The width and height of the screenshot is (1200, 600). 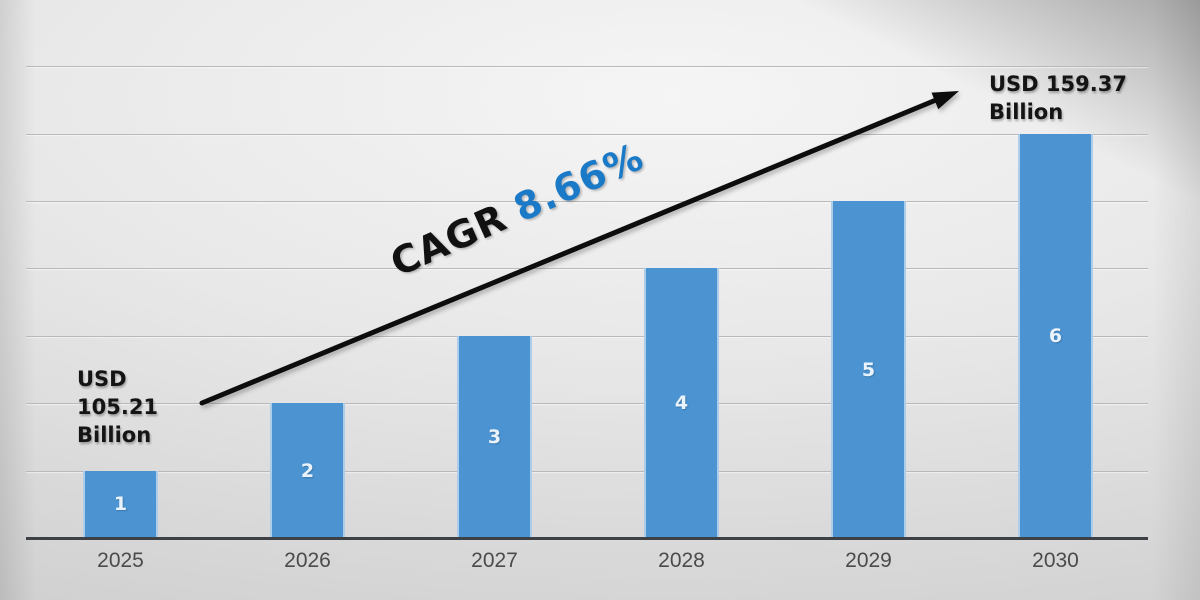 I want to click on x-axis-label-2027: 2027, so click(x=494, y=560).